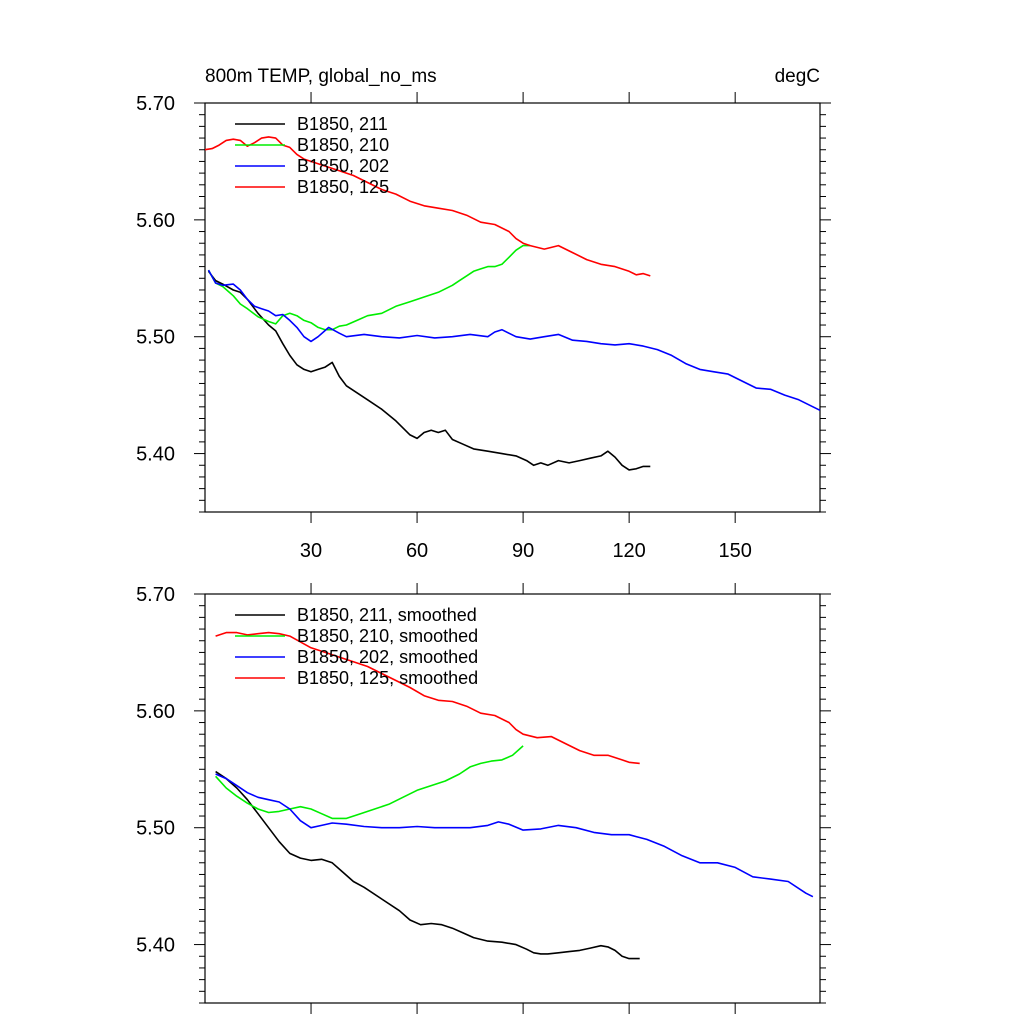 The height and width of the screenshot is (1024, 1024). I want to click on x-tick-label: 150, so click(734, 551).